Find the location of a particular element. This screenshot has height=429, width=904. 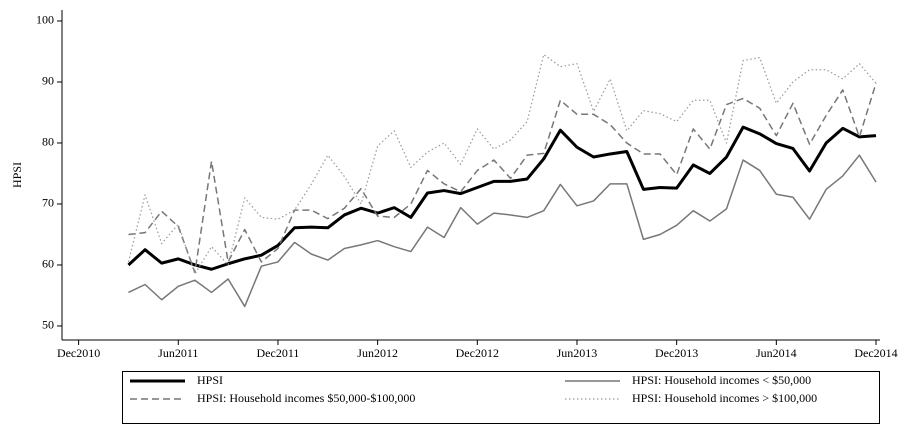

x-tick-label: Dec2014 is located at coordinates (875, 353).